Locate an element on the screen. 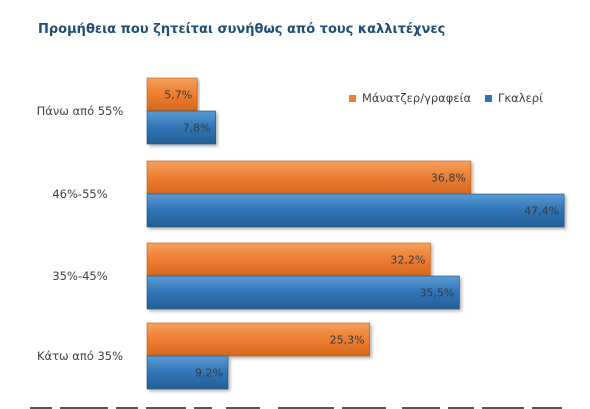 The width and height of the screenshot is (590, 409). data-label: 32,2% is located at coordinates (407, 260).